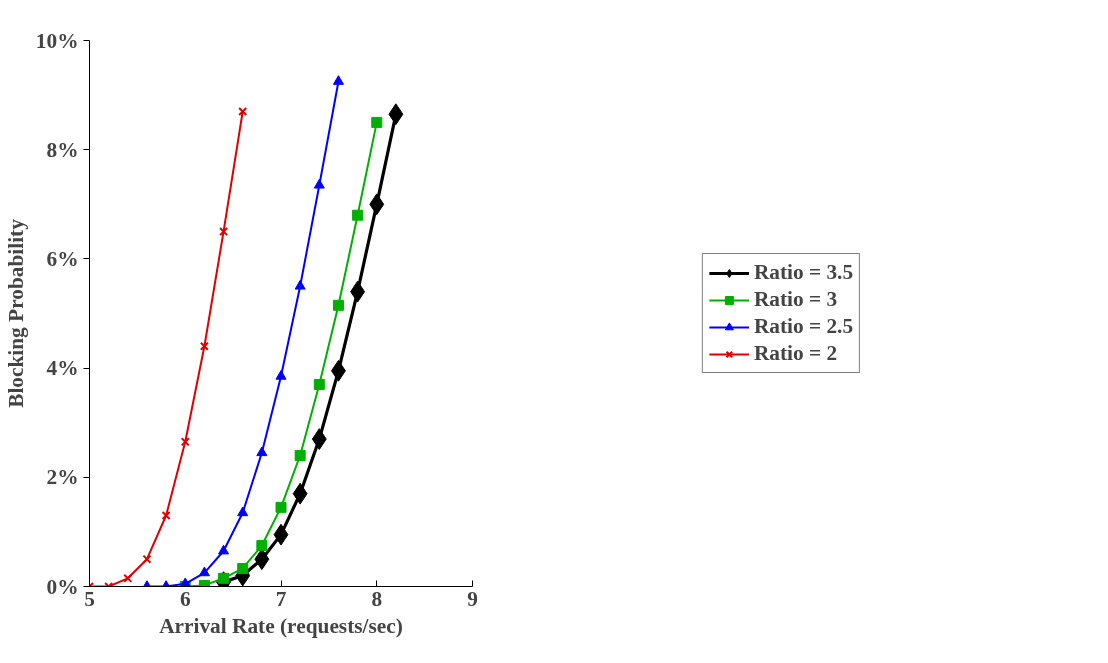  What do you see at coordinates (15, 313) in the screenshot?
I see `y-axis-title: Blocking Probability` at bounding box center [15, 313].